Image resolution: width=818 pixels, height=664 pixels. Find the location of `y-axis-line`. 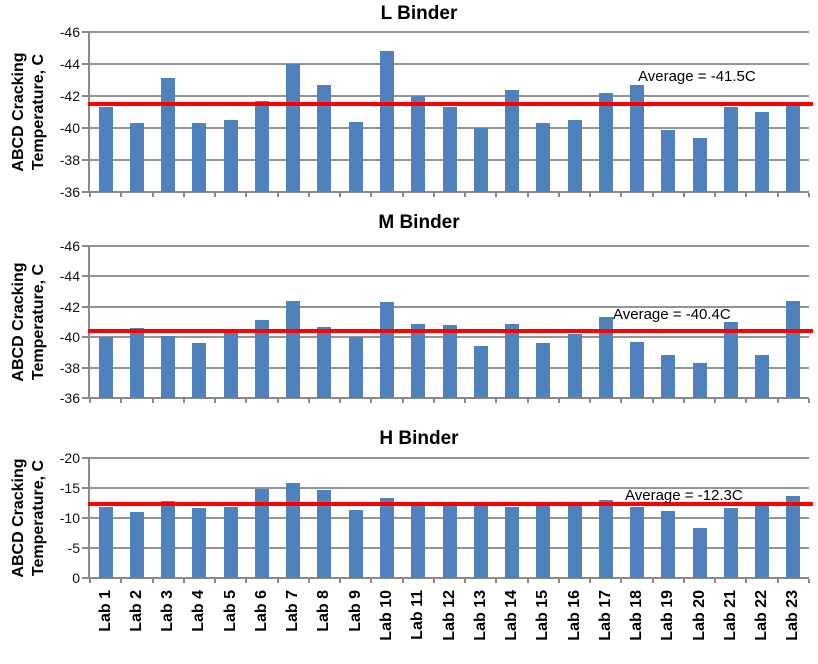

y-axis-line is located at coordinates (89, 112).